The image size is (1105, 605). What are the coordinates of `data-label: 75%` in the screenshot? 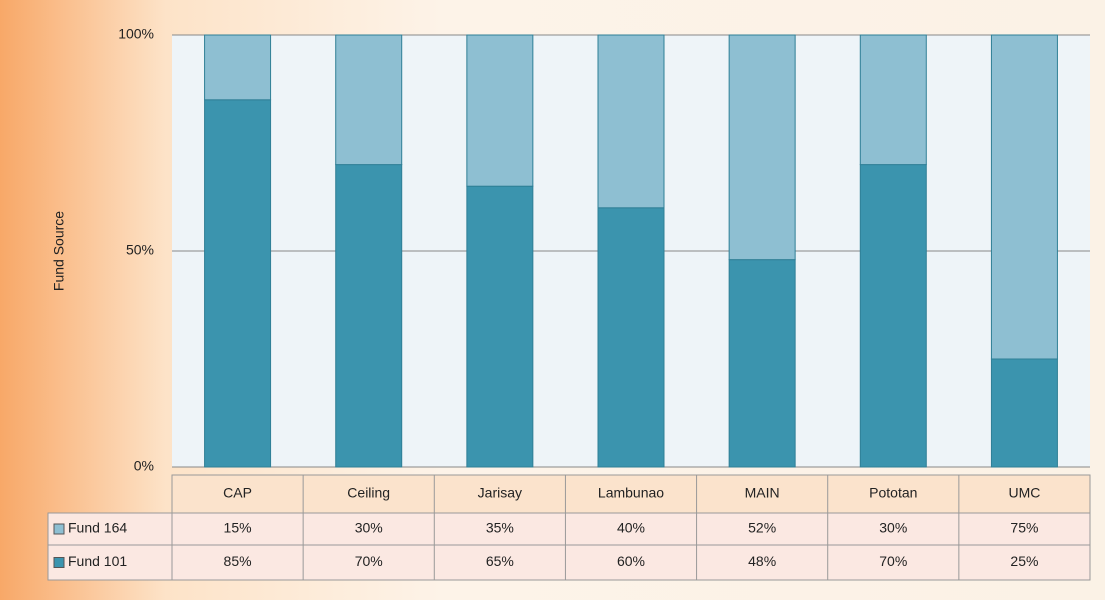 It's located at (1024, 528).